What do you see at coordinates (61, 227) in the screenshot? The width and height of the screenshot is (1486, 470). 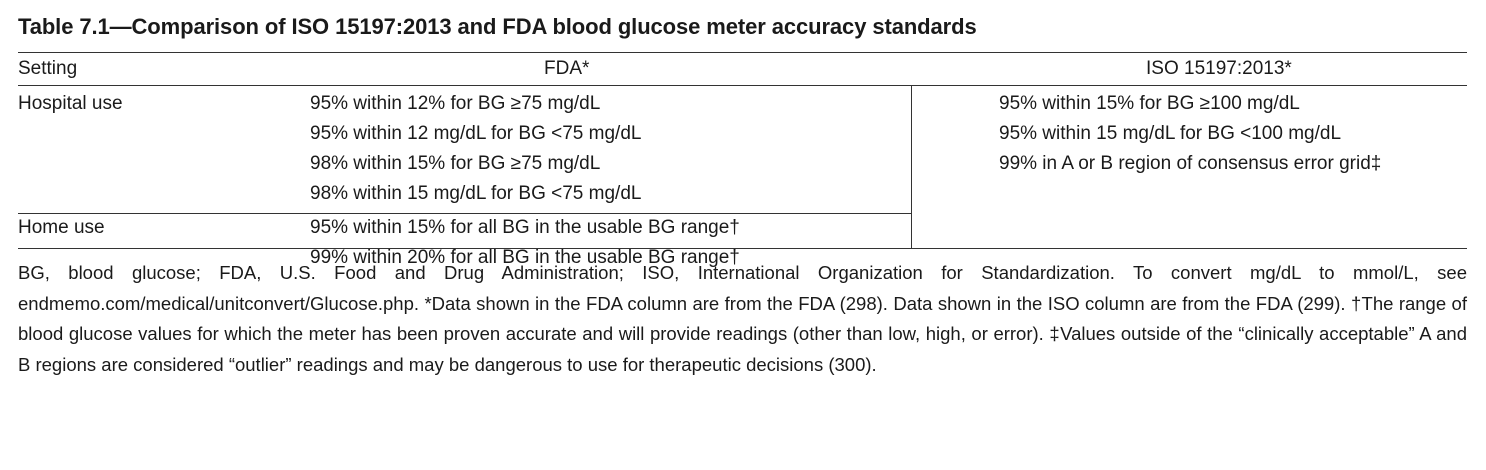 I see `row-home-setting: Home use` at bounding box center [61, 227].